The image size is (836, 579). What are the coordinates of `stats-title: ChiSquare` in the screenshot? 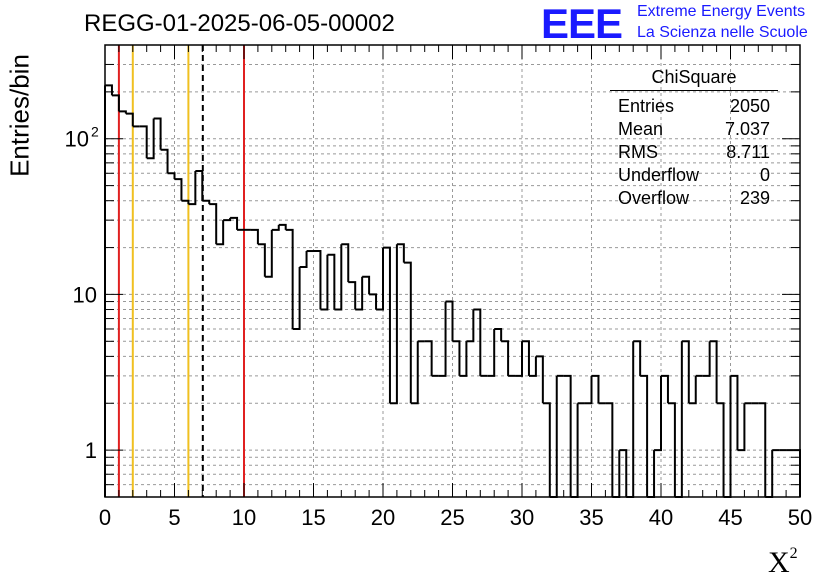 It's located at (694, 78).